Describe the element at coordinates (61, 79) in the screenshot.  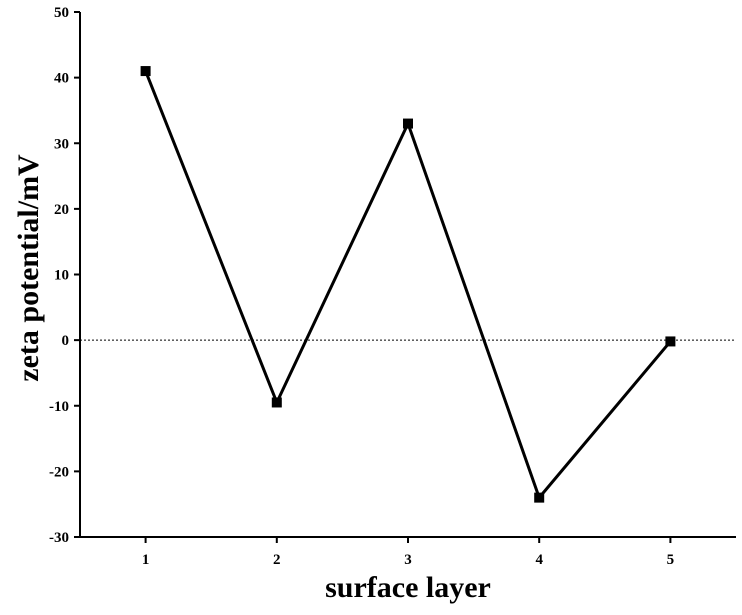
I see `y-tick-label: 40` at that location.